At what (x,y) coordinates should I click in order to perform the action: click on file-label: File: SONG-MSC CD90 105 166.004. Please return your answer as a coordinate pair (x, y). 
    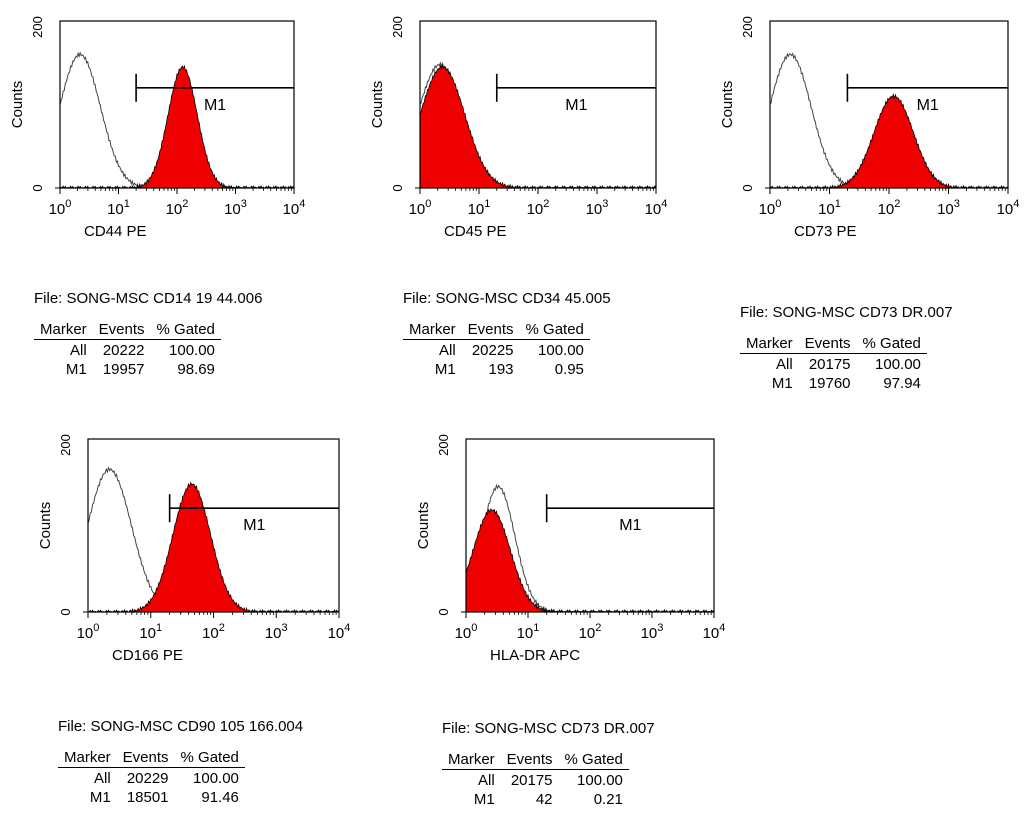
    Looking at the image, I should click on (181, 726).